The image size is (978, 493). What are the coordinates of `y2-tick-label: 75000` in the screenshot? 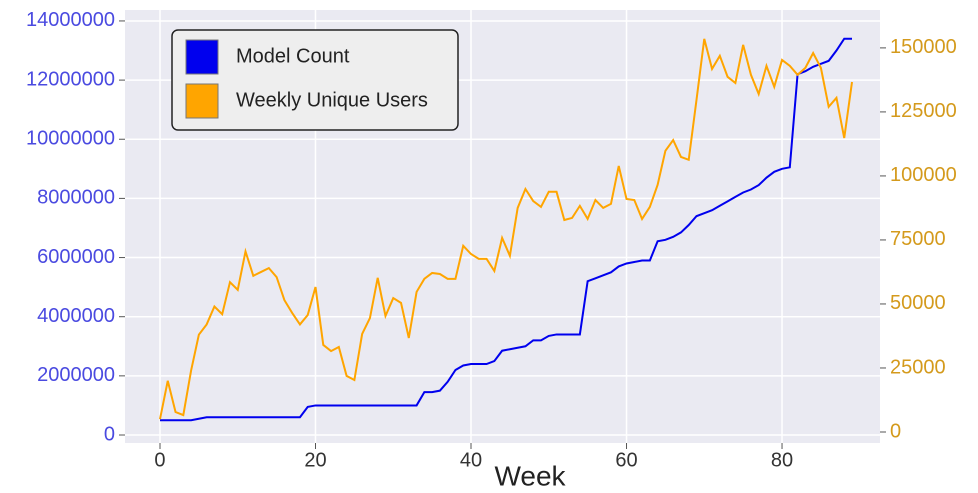 It's located at (918, 239).